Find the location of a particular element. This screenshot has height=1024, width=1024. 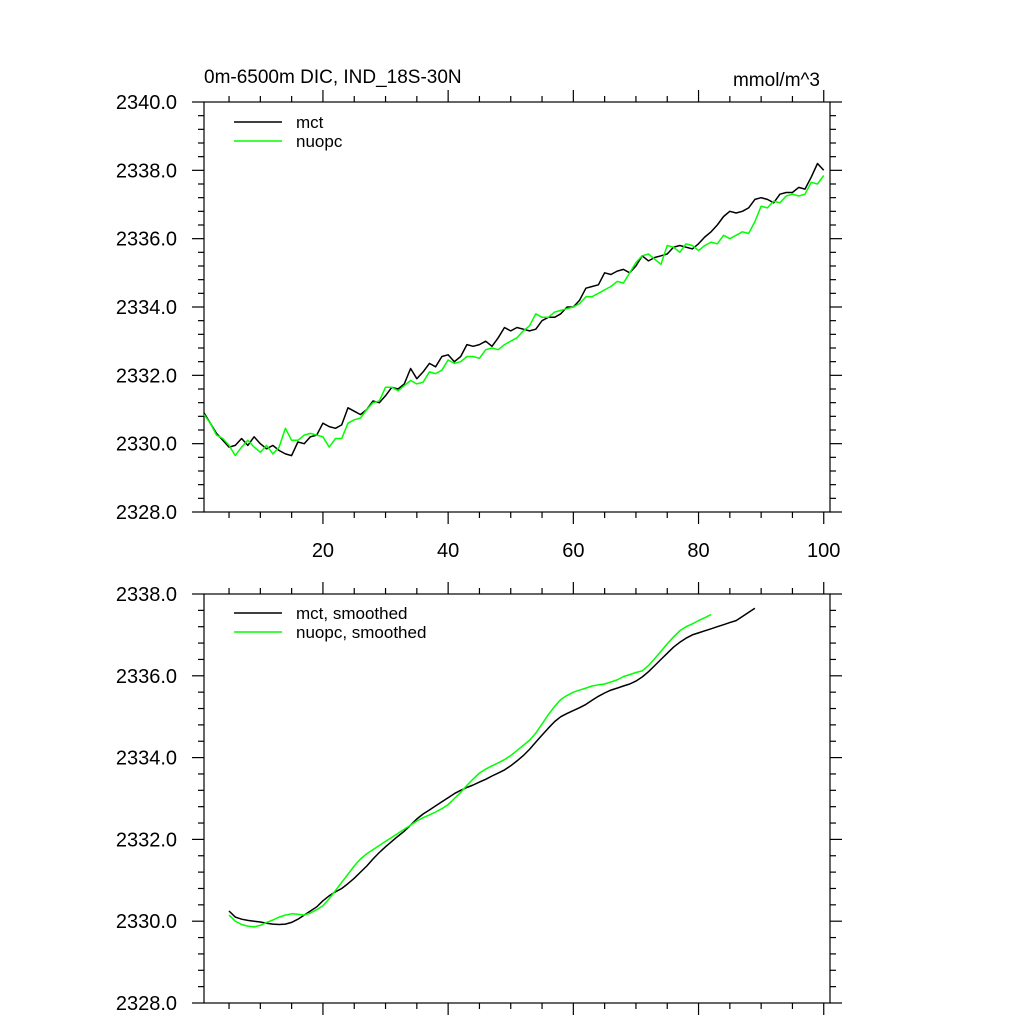

x-tick-label: 40 is located at coordinates (448, 551).